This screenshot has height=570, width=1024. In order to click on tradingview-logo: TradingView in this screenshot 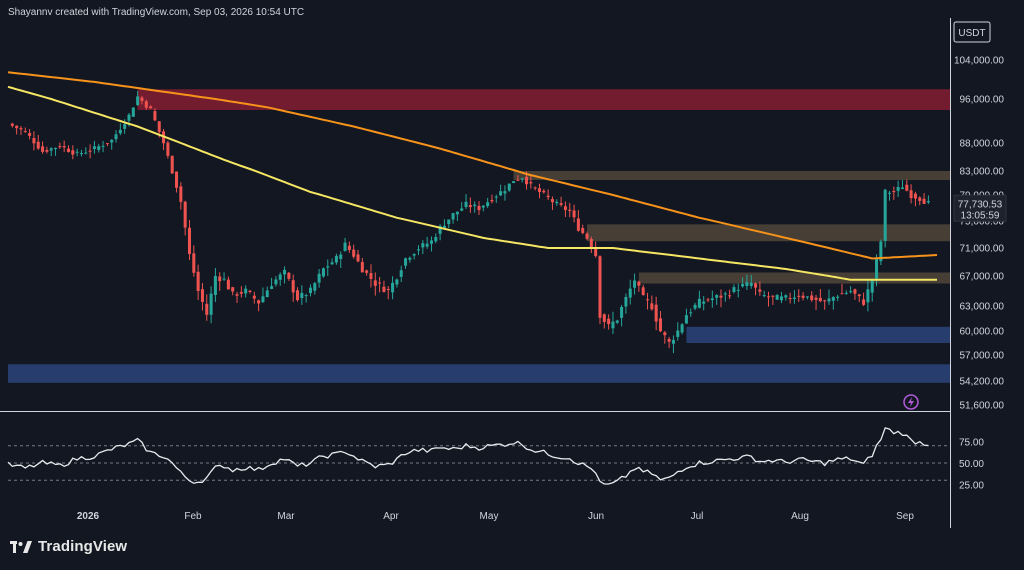, I will do `click(68, 546)`.